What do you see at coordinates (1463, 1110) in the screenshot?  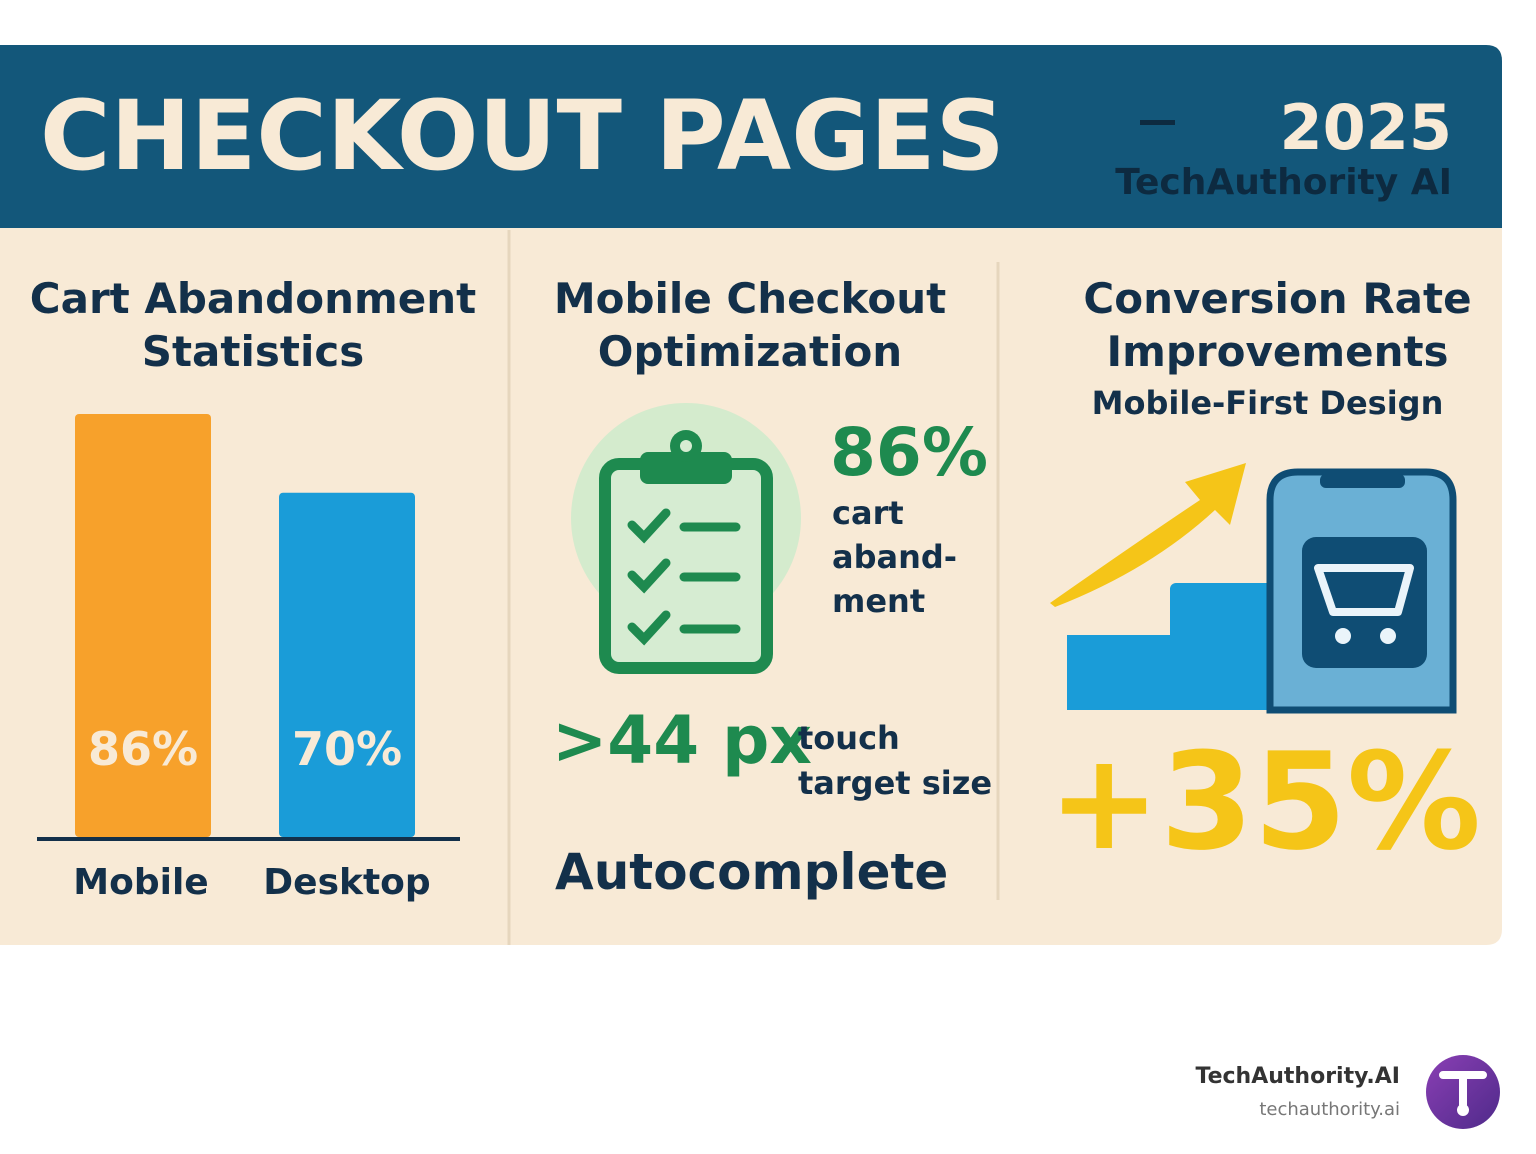 I see `logo-dot` at bounding box center [1463, 1110].